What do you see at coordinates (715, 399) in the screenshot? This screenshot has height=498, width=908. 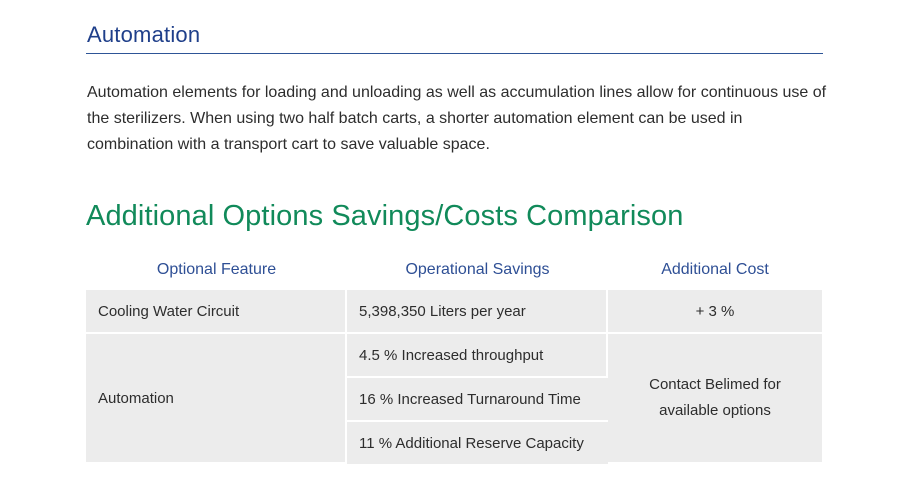 I see `cost-cell: Contact Belimed for available options` at bounding box center [715, 399].